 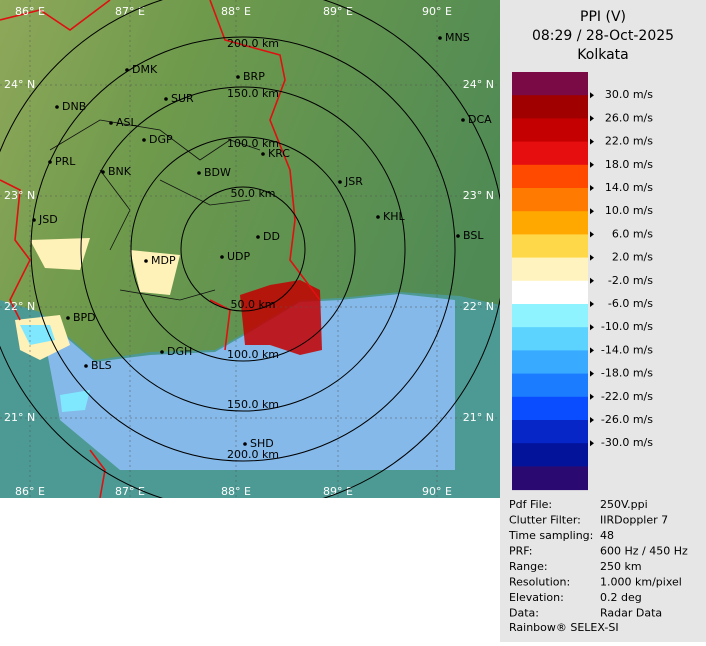 I want to click on city-label: UDP, so click(x=239, y=256).